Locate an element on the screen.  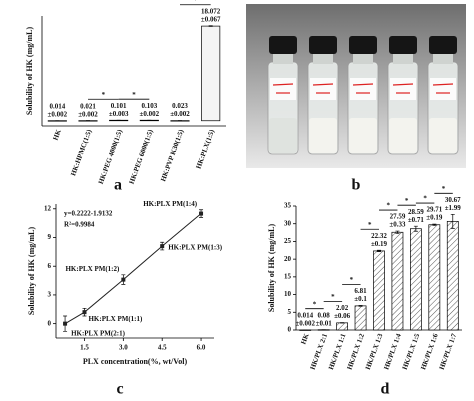
value-label: 2.02 is located at coordinates (342, 308).